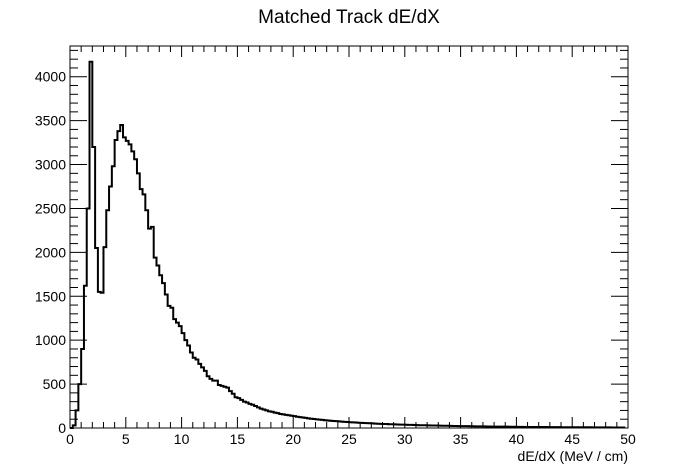 This screenshot has width=698, height=476. I want to click on x-tick-label: 50, so click(628, 439).